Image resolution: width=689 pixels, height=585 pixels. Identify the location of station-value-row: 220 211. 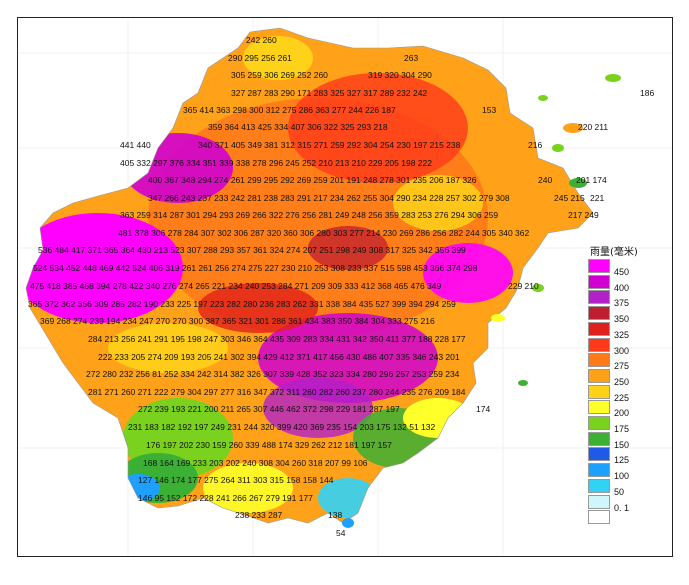
(593, 127).